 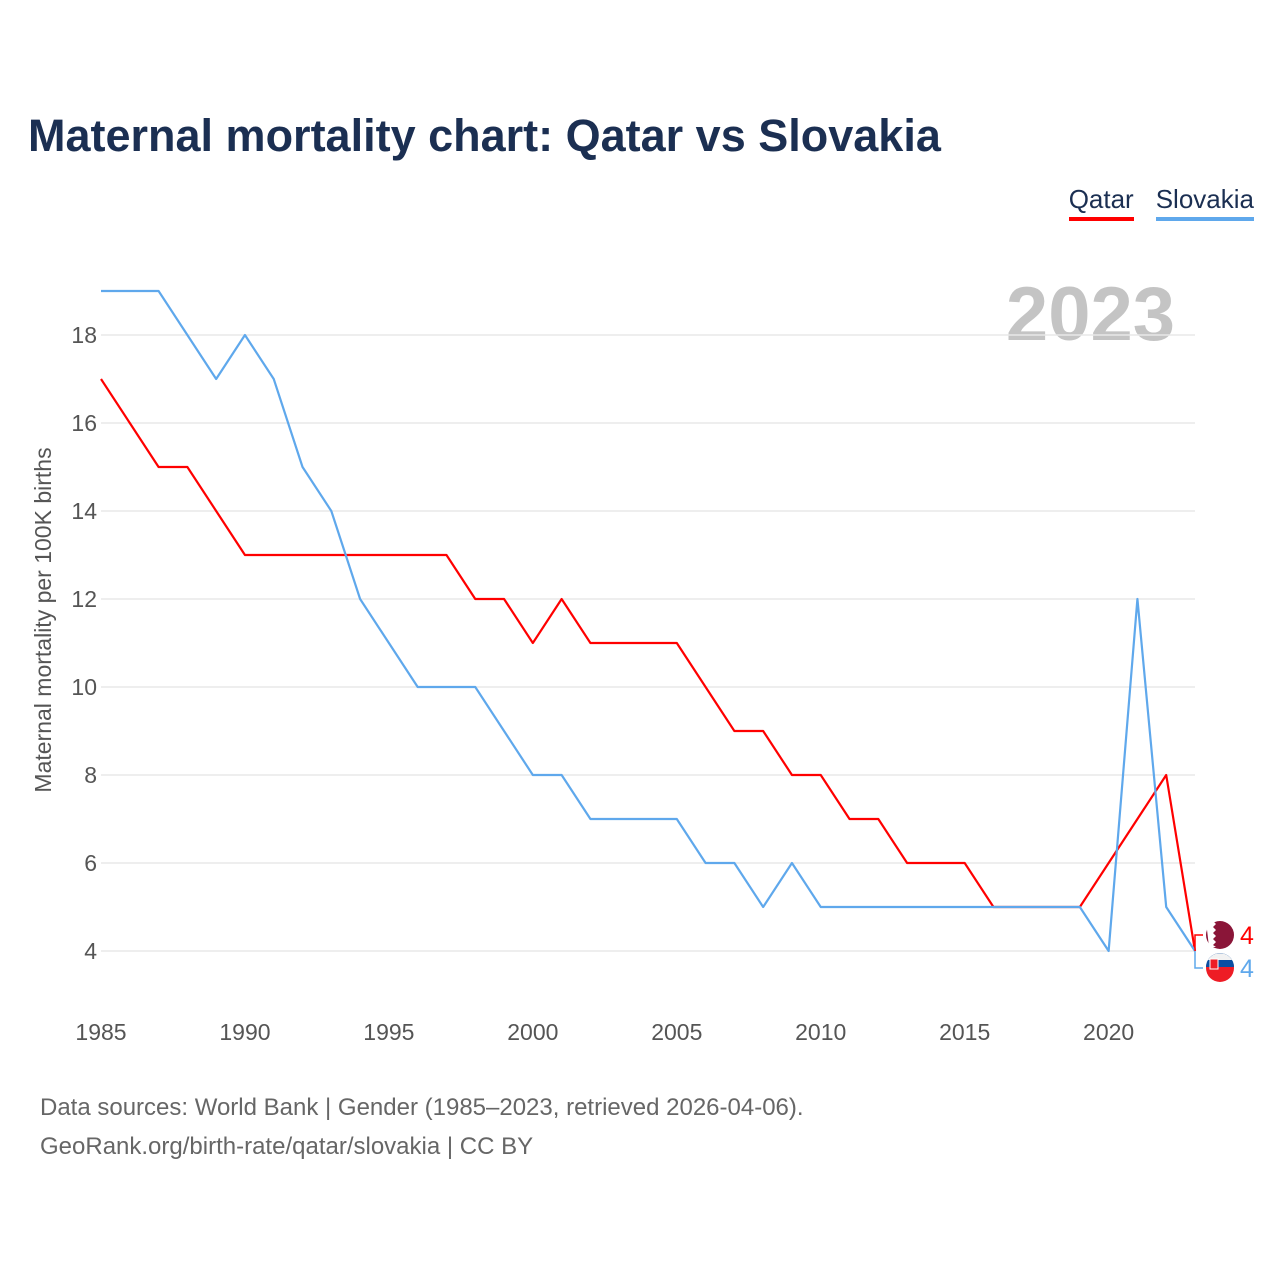 I want to click on y-tick-label: 6, so click(x=90, y=863).